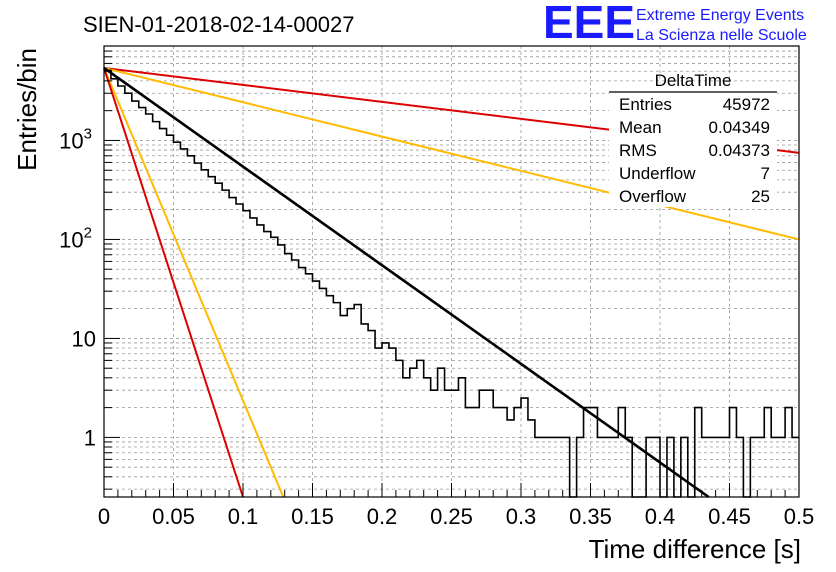  Describe the element at coordinates (693, 80) in the screenshot. I see `stats-box-title: DeltaTime` at that location.